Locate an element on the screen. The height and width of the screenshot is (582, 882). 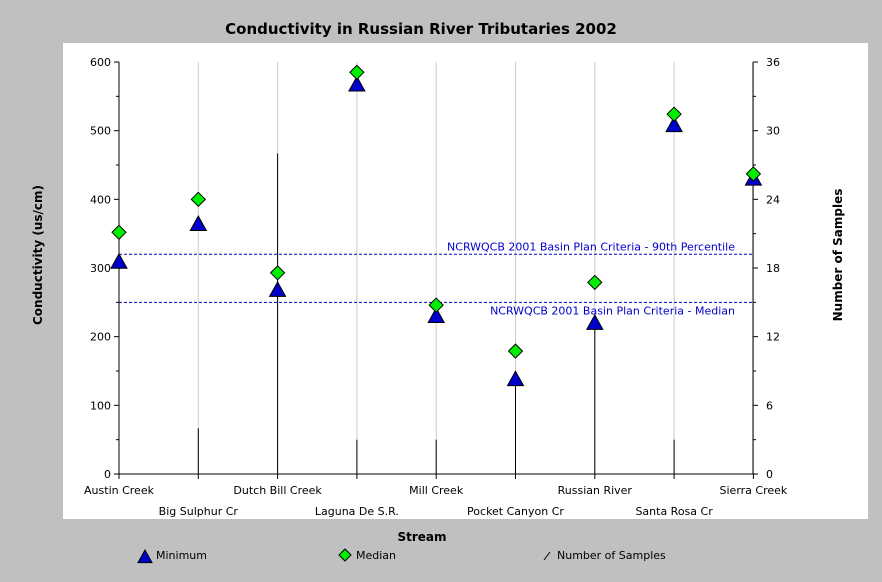
y-axis-title: Conductivity (us/cm) is located at coordinates (38, 255).